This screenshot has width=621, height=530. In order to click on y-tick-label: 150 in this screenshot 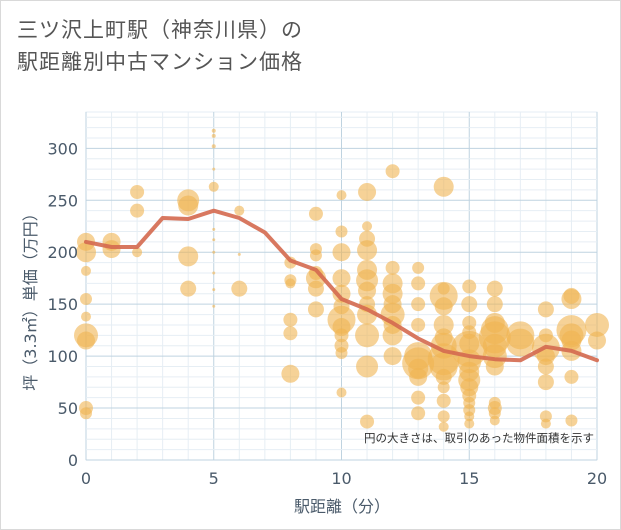, I will do `click(62, 304)`.